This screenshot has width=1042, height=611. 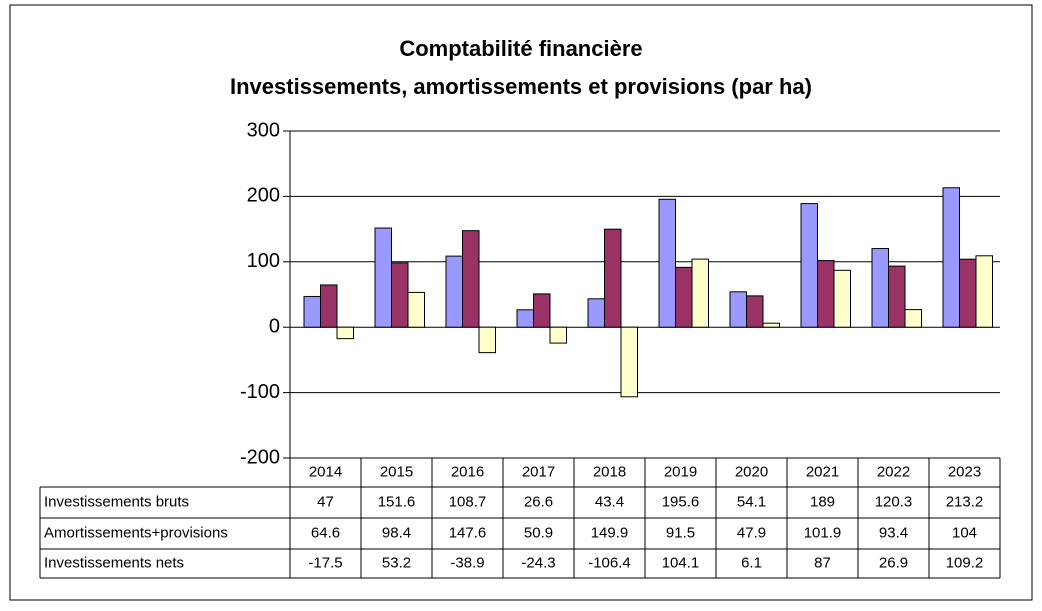 I want to click on y-tick-label: 300, so click(x=263, y=130).